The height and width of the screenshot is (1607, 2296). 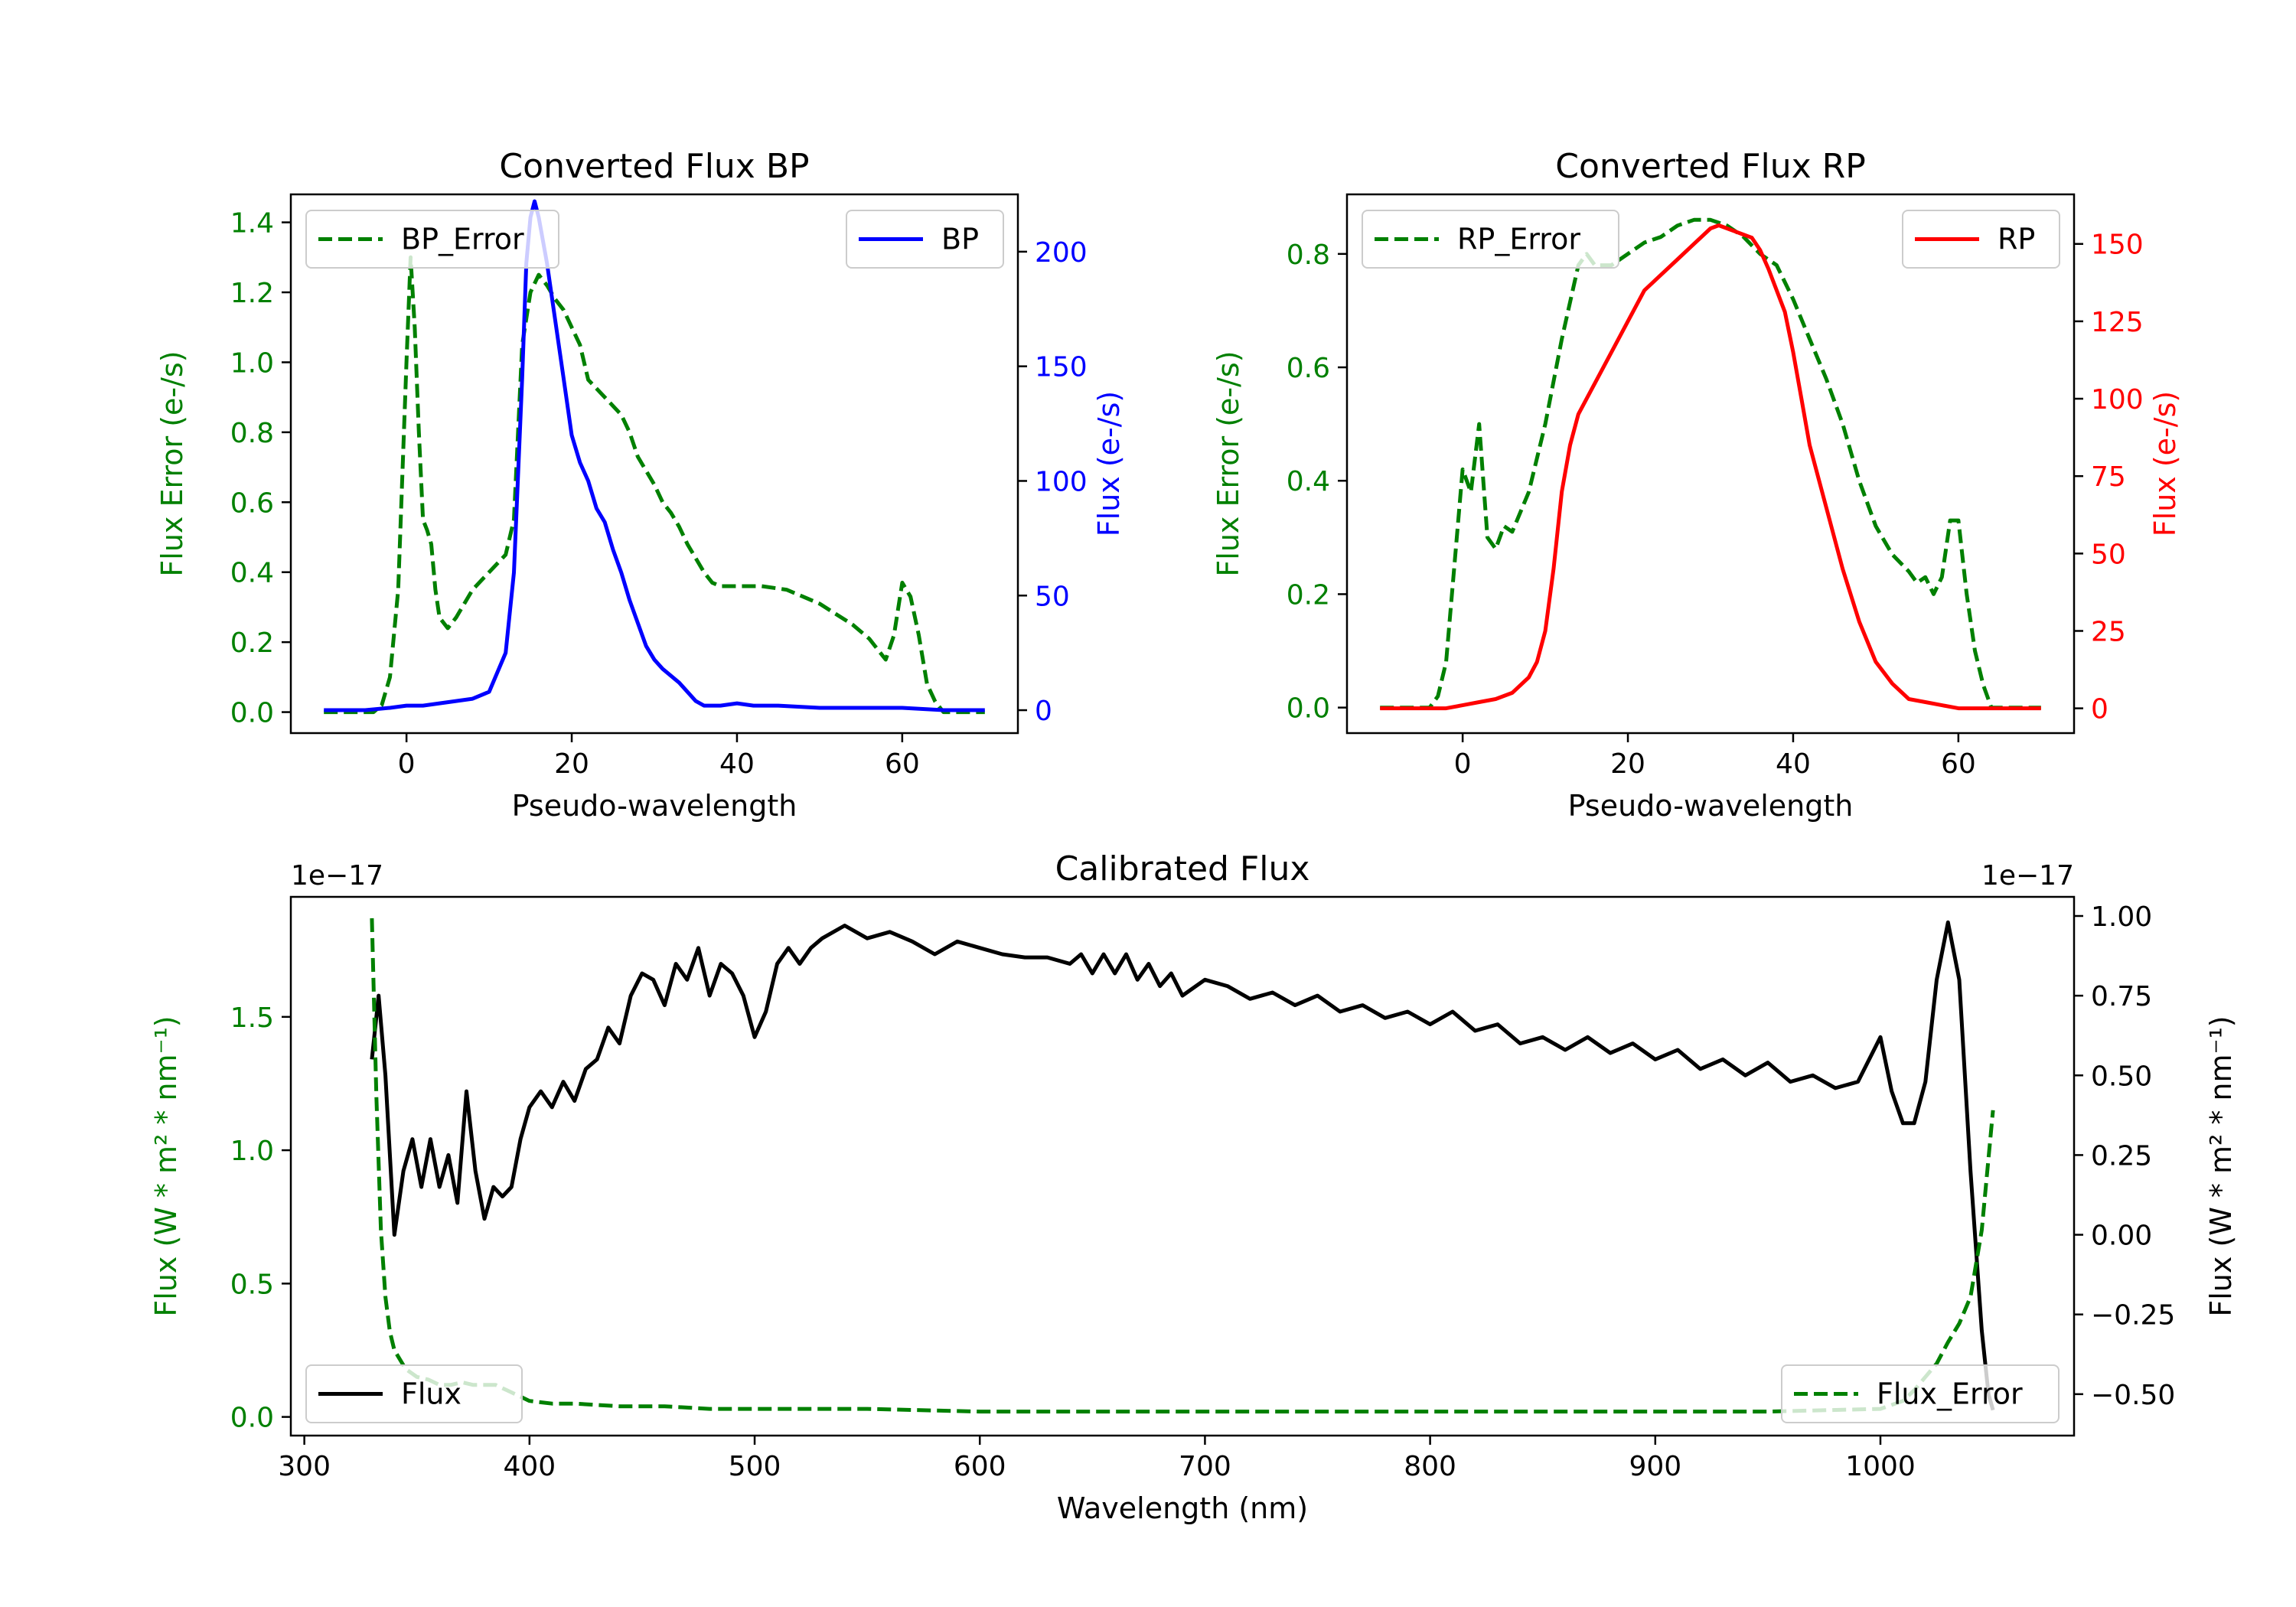 I want to click on rp-plot-frame, so click(x=1710, y=464).